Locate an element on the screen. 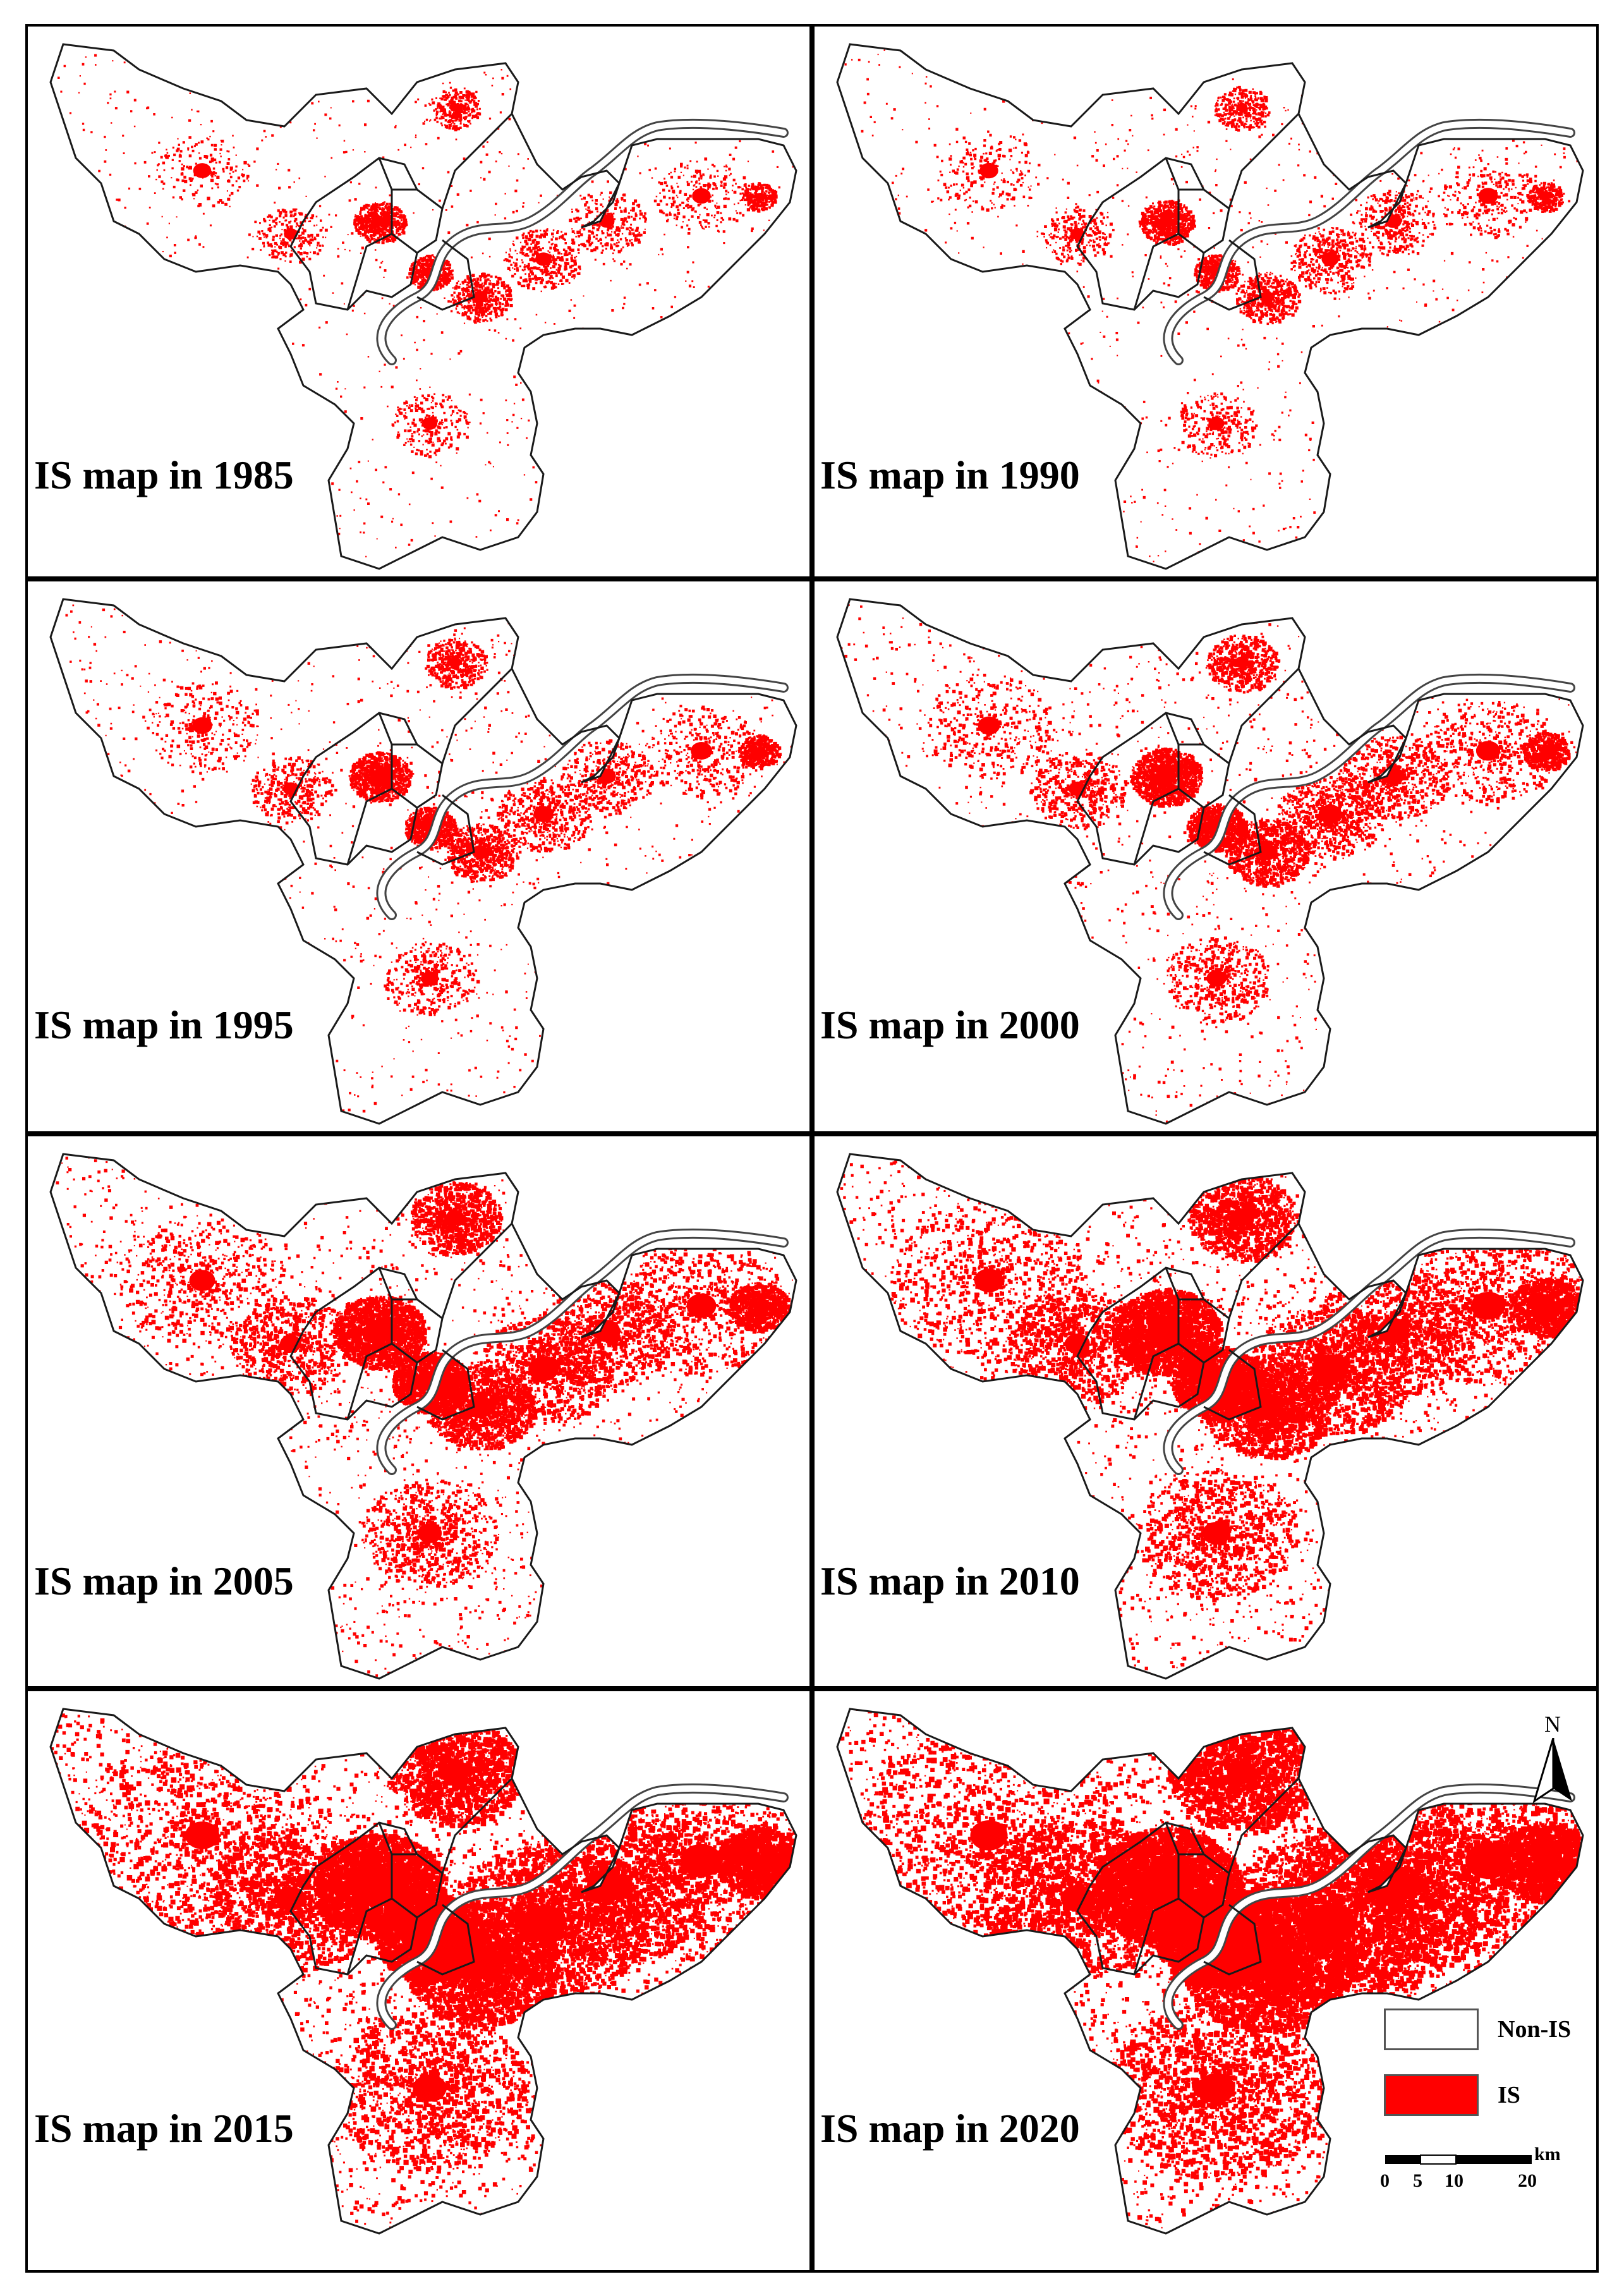  panel-caption-2020: IS map in 2020 is located at coordinates (950, 2128).